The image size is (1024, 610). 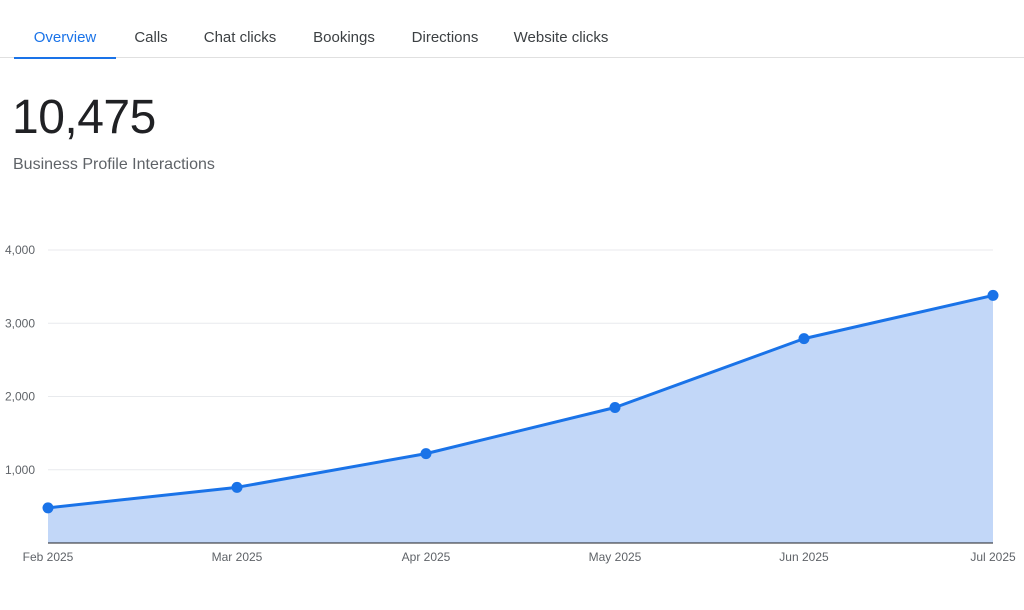 What do you see at coordinates (344, 37) in the screenshot?
I see `tab-bookings-label: Bookings` at bounding box center [344, 37].